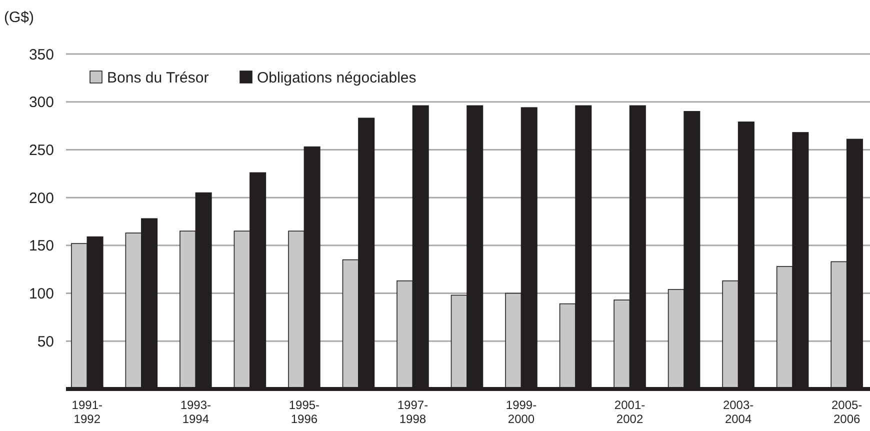  What do you see at coordinates (41, 103) in the screenshot?
I see `y-tick-label: 300` at bounding box center [41, 103].